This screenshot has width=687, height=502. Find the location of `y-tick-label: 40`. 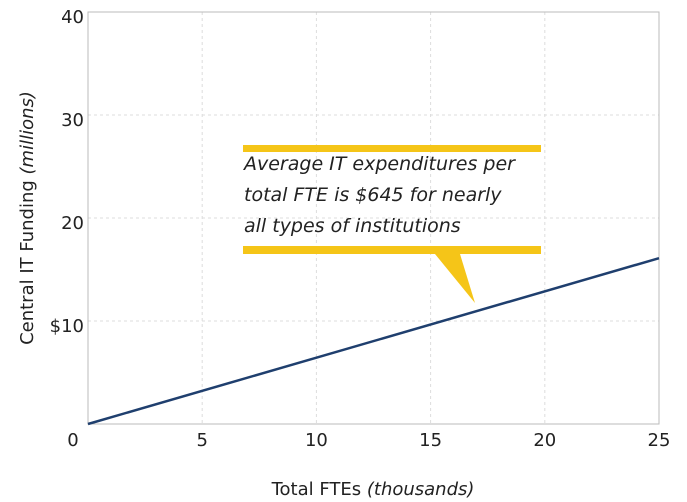

y-tick-label: 40 is located at coordinates (72, 17).